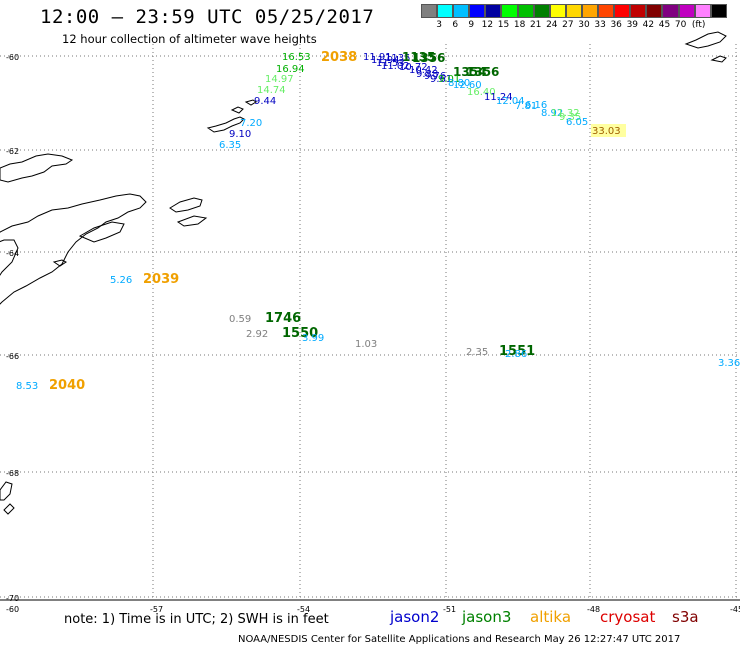 The image size is (740, 650). What do you see at coordinates (377, 57) in the screenshot?
I see `wave-height-label: 11.91` at bounding box center [377, 57].